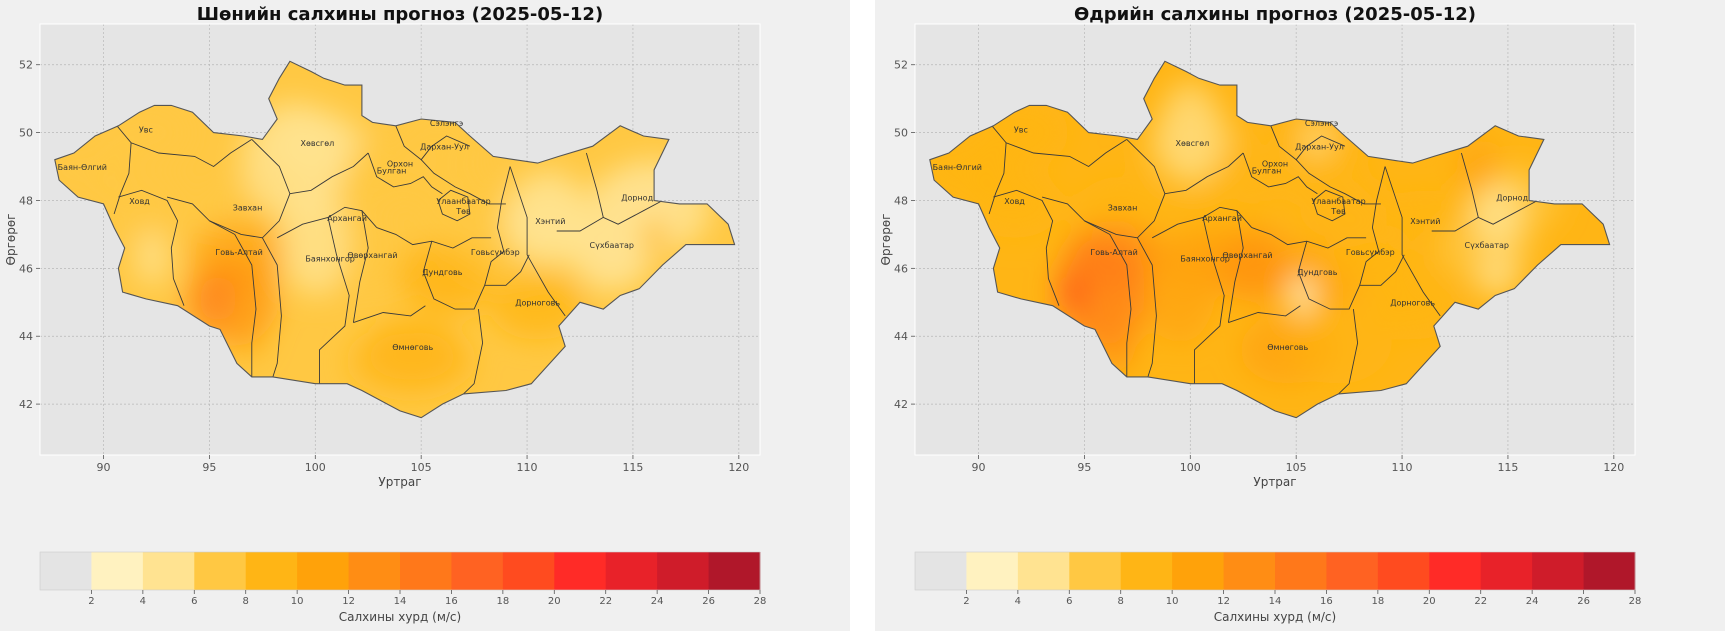  Describe the element at coordinates (657, 601) in the screenshot. I see `colorbar-tick-label: 24` at that location.